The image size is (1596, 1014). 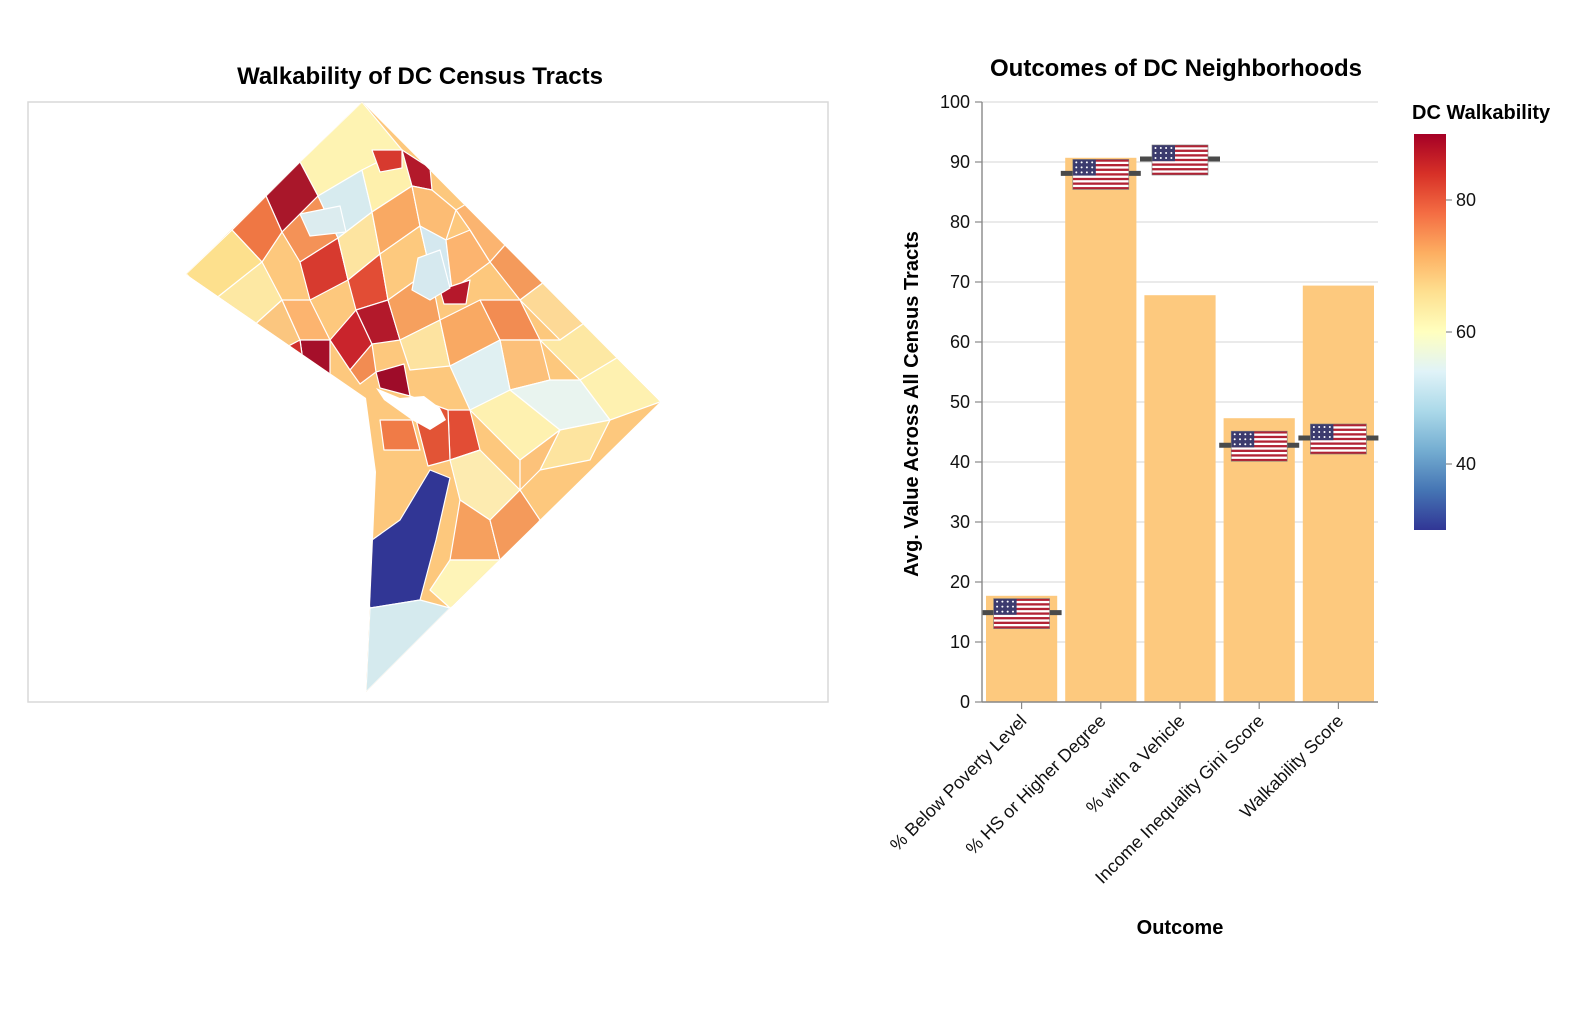 What do you see at coordinates (420, 76) in the screenshot?
I see `map-title: Walkability of DC Census Tracts` at bounding box center [420, 76].